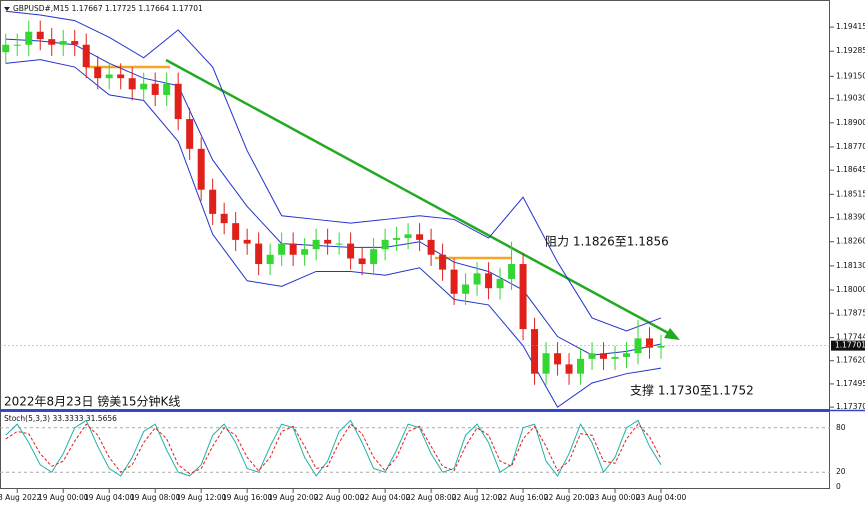 Image resolution: width=865 pixels, height=505 pixels. Describe the element at coordinates (850, 265) in the screenshot. I see `y-tick-label: 1.18130` at that location.